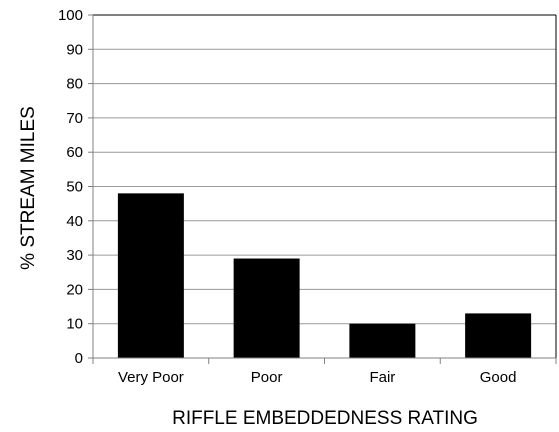 This screenshot has width=559, height=432. What do you see at coordinates (74, 221) in the screenshot?
I see `y-tick-label: 40` at bounding box center [74, 221].